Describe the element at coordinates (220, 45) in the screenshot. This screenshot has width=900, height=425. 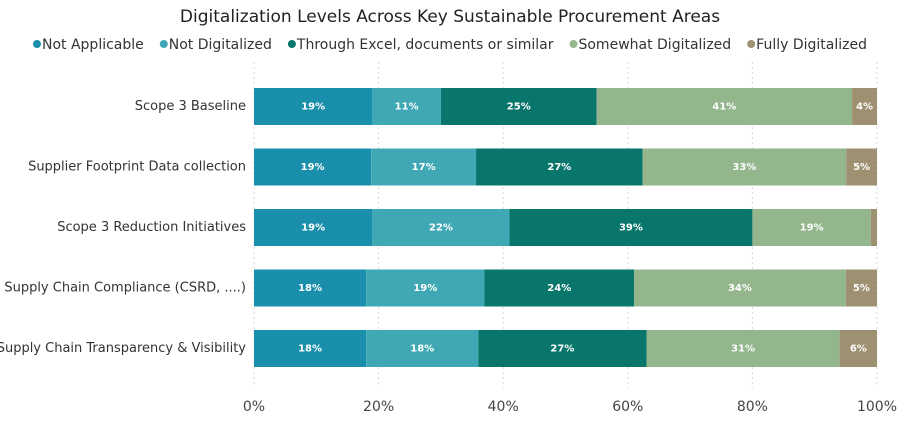
I see `legend-label: Not Digitalized` at that location.